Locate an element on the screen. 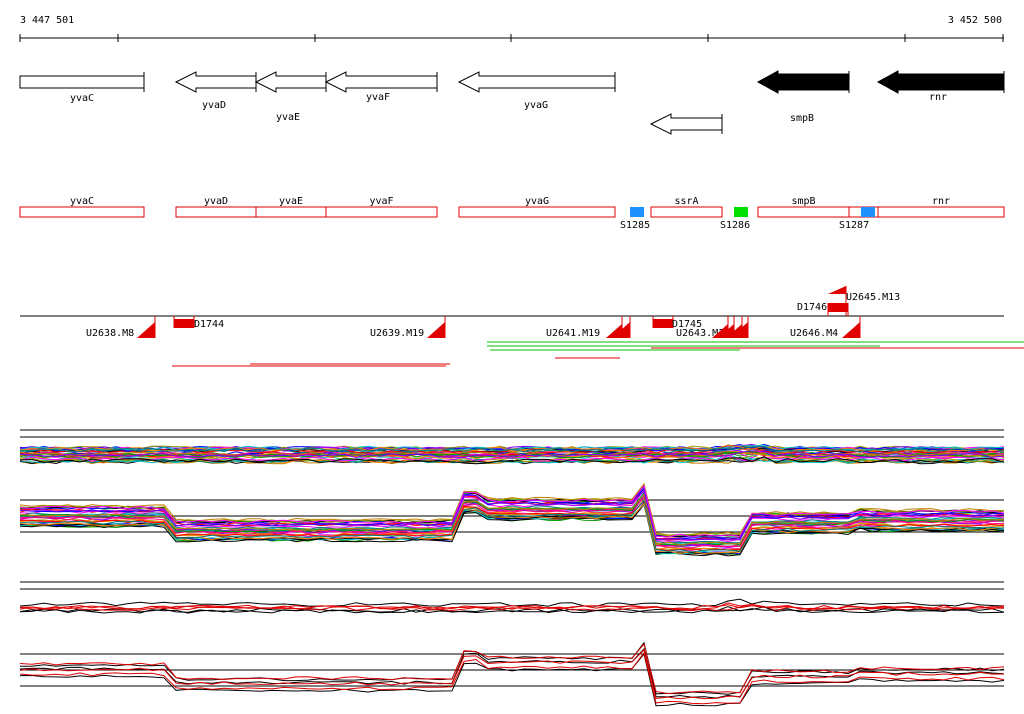  gene-label: yvaG is located at coordinates (536, 105).